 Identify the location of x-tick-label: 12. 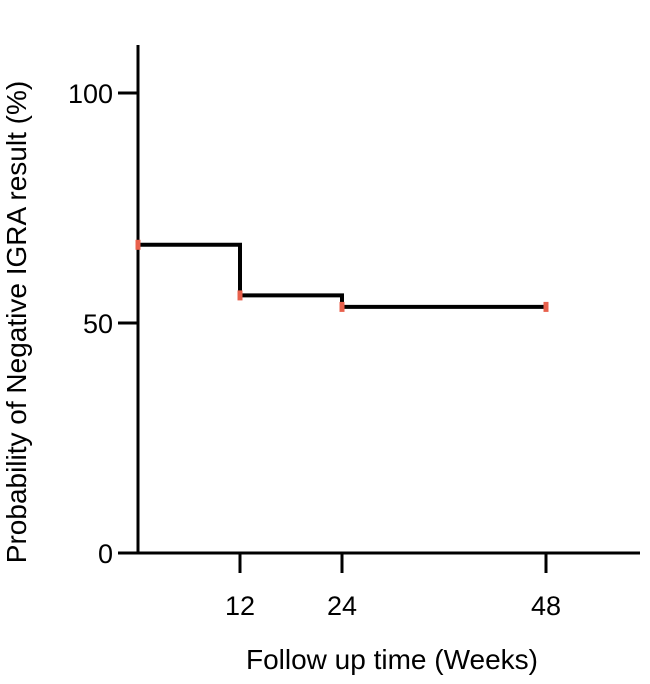
(240, 606).